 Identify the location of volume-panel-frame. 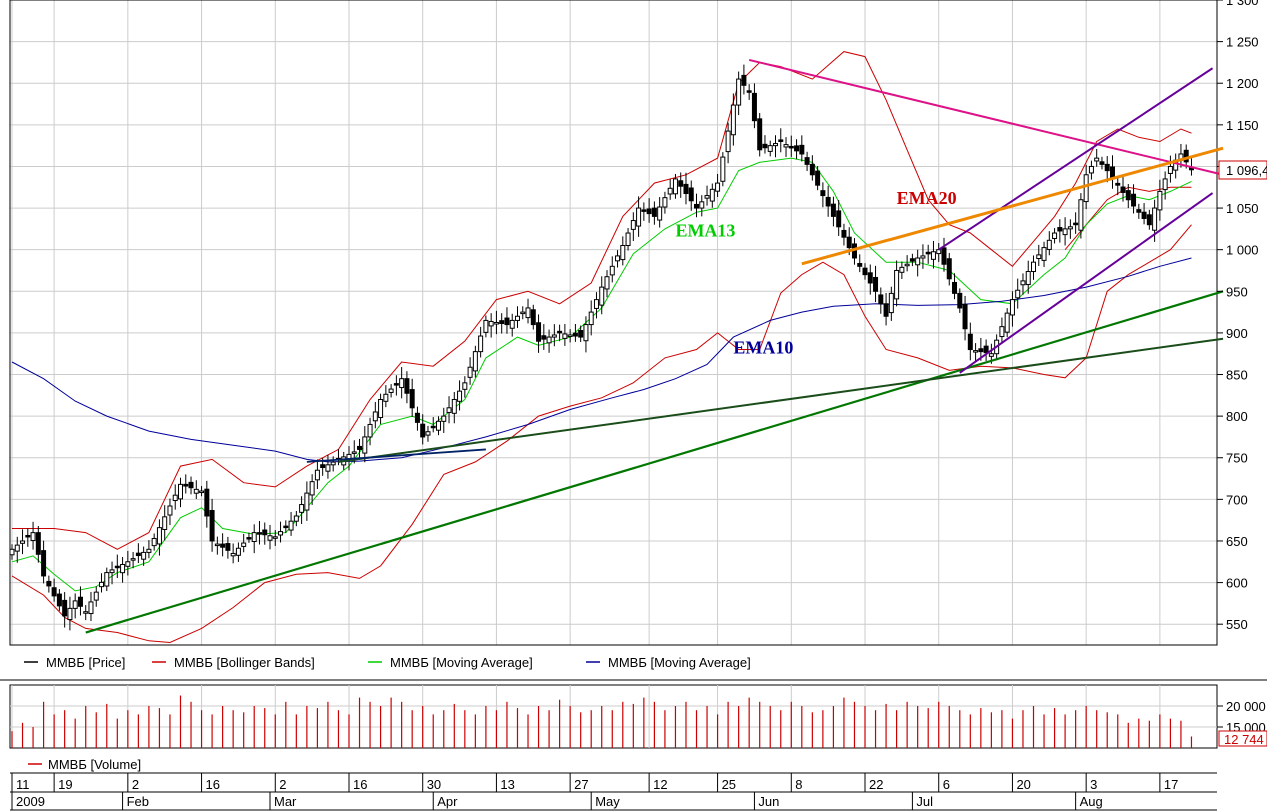
(613, 716).